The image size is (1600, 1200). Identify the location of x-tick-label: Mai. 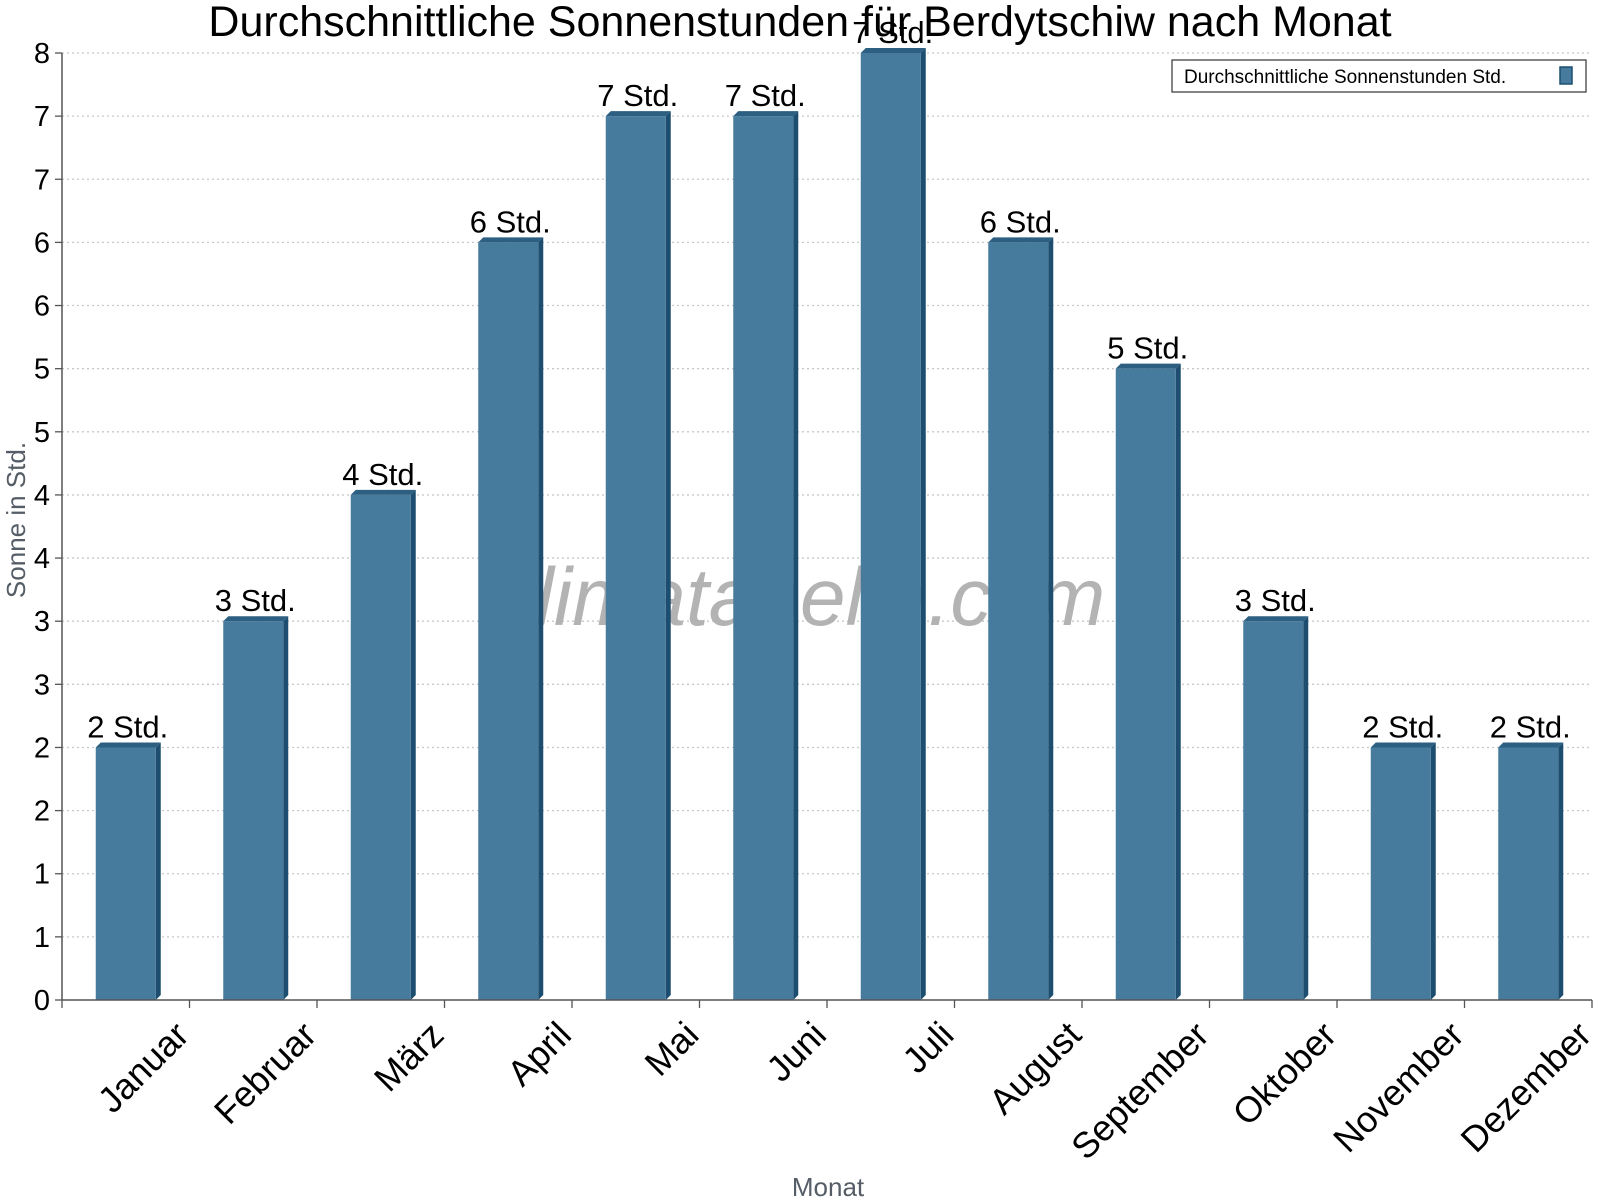
(671, 1049).